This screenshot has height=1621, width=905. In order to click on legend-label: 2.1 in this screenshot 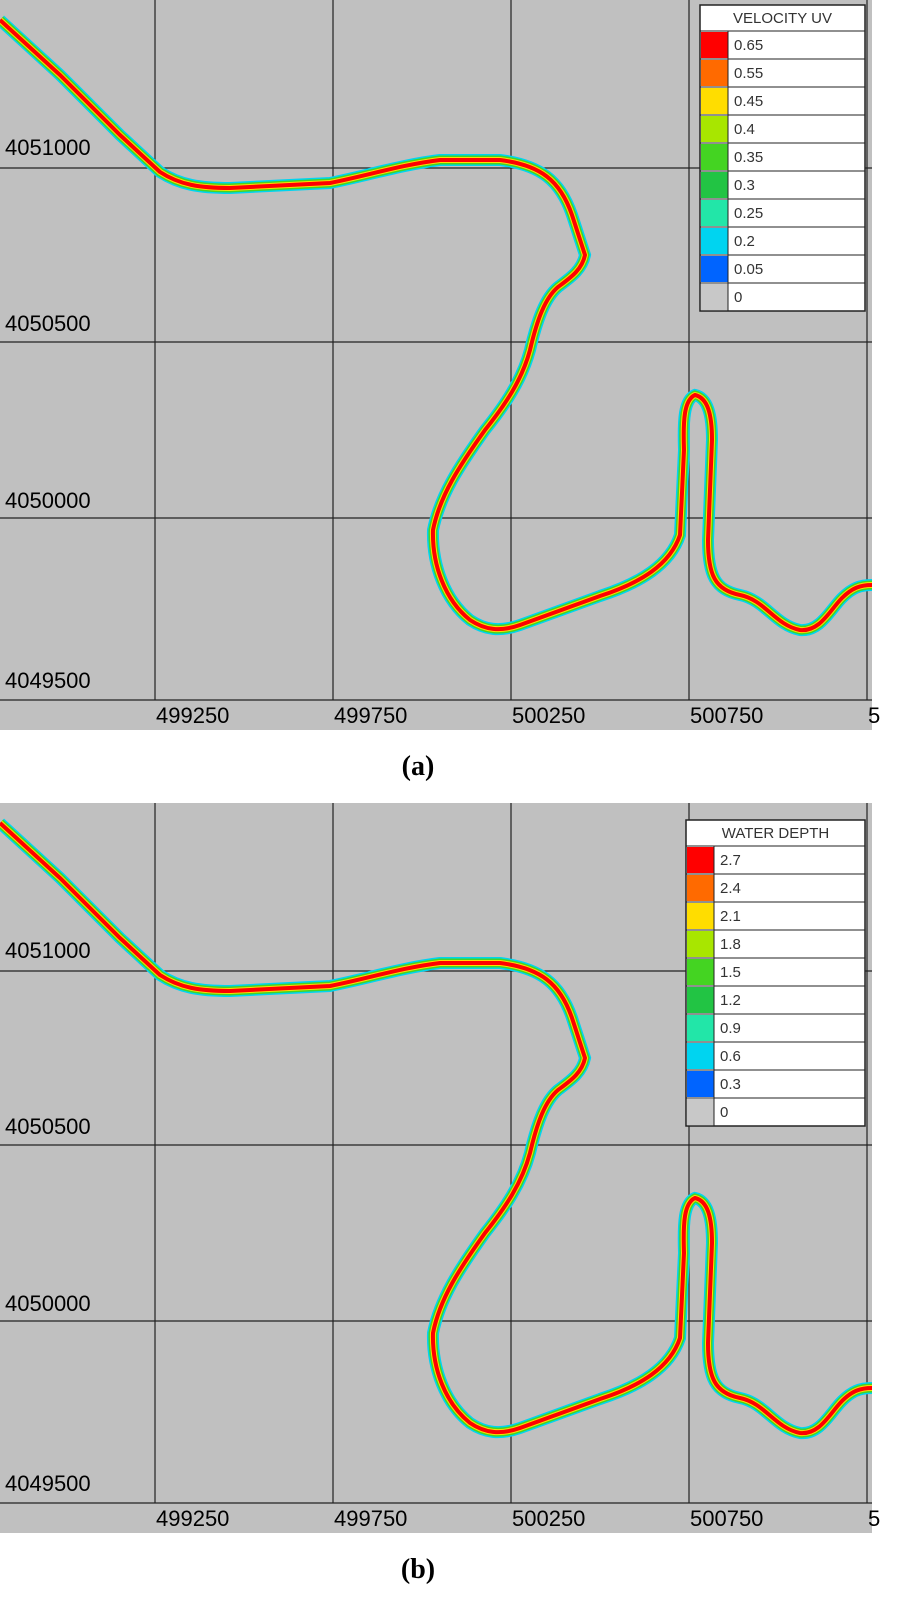, I will do `click(730, 916)`.